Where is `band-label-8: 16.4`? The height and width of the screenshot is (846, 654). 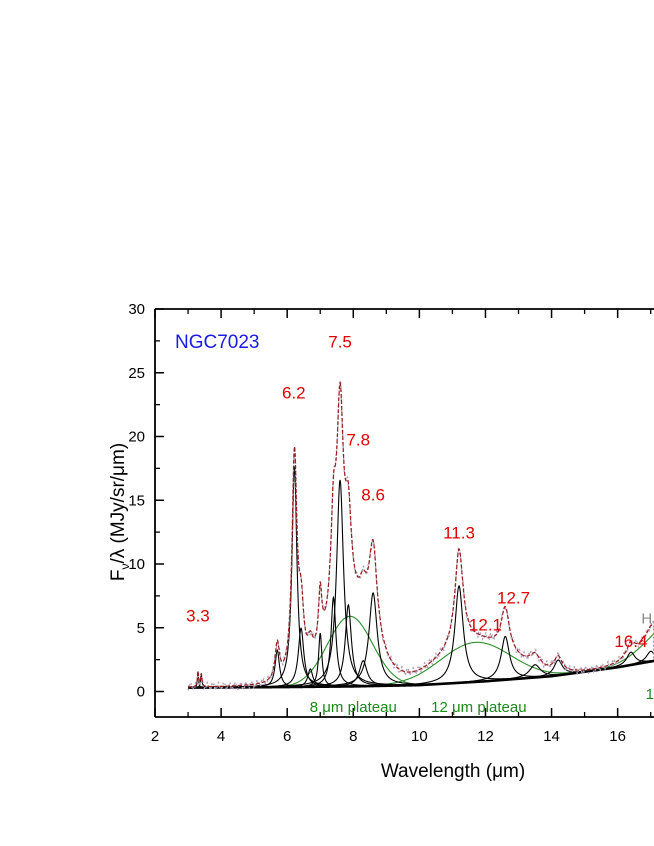 band-label-8: 16.4 is located at coordinates (630, 641).